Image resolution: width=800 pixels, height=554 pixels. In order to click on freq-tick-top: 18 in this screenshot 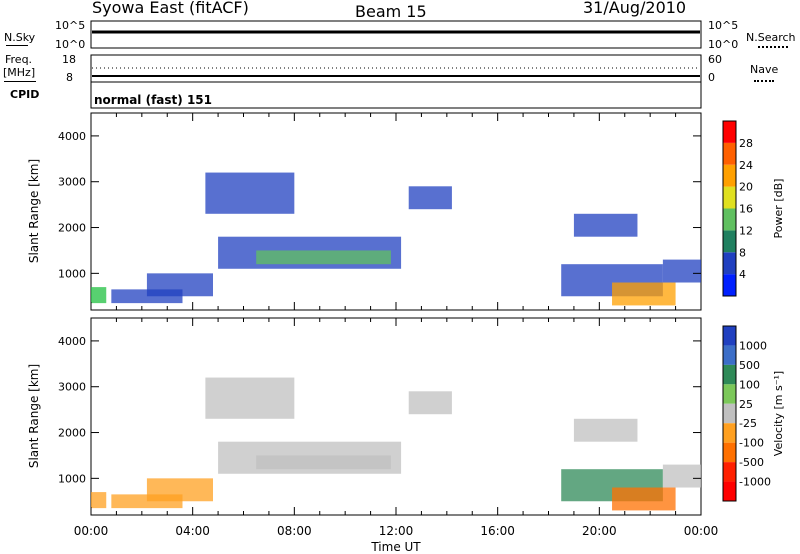, I will do `click(69, 59)`.